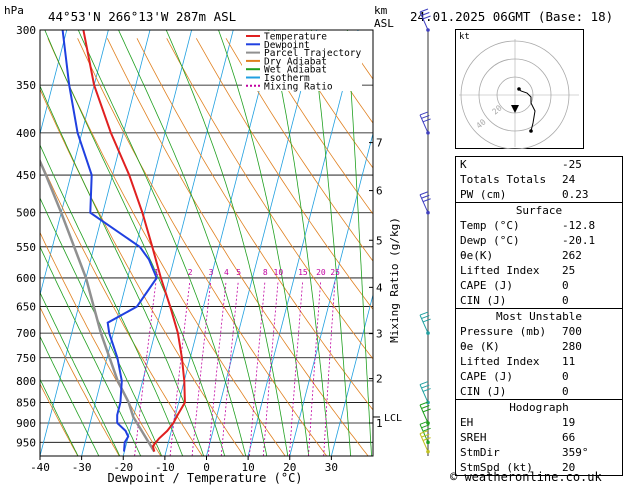 This screenshot has width=629, height=486. Describe the element at coordinates (379, 379) in the screenshot. I see `km-tick-label: 2` at that location.